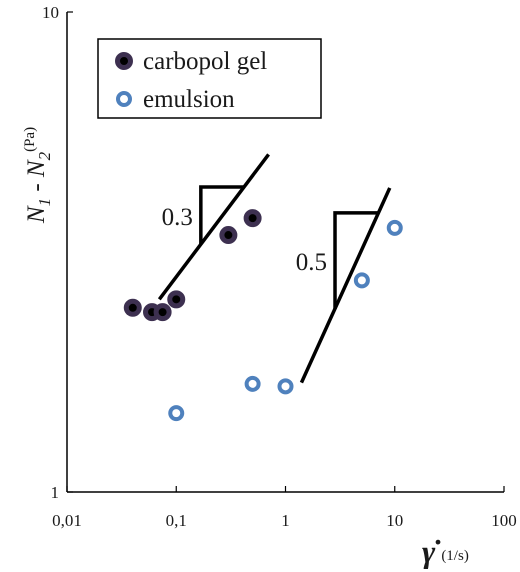 The width and height of the screenshot is (520, 572). I want to click on legend: carbopol gel emulsion, so click(209, 78).